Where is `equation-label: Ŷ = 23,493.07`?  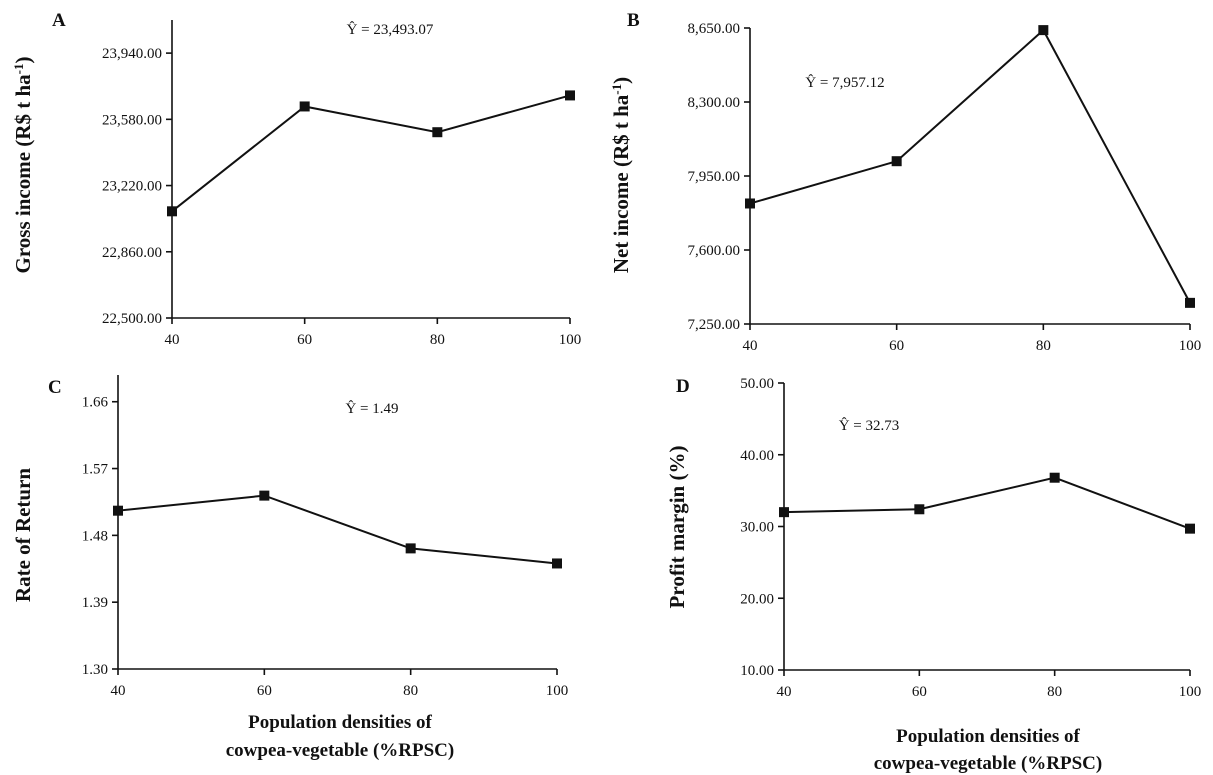
equation-label: Ŷ = 23,493.07 is located at coordinates (390, 29).